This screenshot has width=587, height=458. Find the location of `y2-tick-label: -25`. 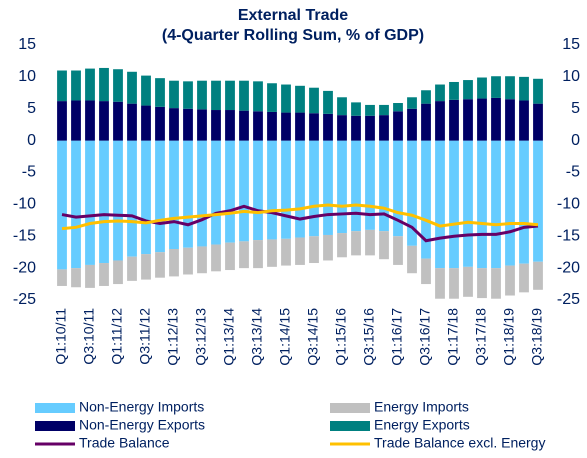

y2-tick-label: -25 is located at coordinates (568, 299).